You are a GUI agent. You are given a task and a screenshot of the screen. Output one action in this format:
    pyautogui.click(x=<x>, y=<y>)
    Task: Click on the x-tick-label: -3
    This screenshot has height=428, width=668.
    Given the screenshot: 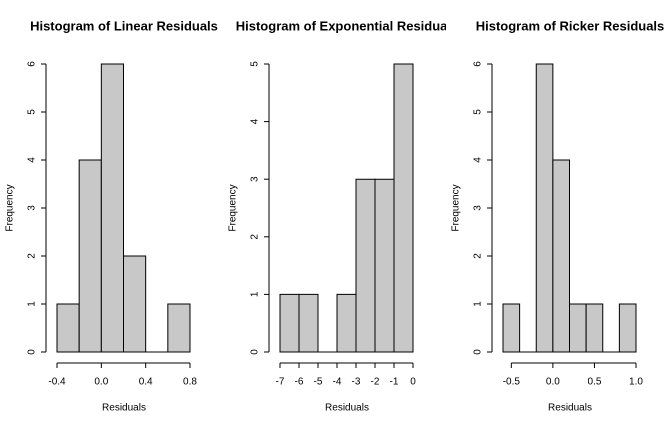 What is the action you would take?
    pyautogui.click(x=356, y=382)
    